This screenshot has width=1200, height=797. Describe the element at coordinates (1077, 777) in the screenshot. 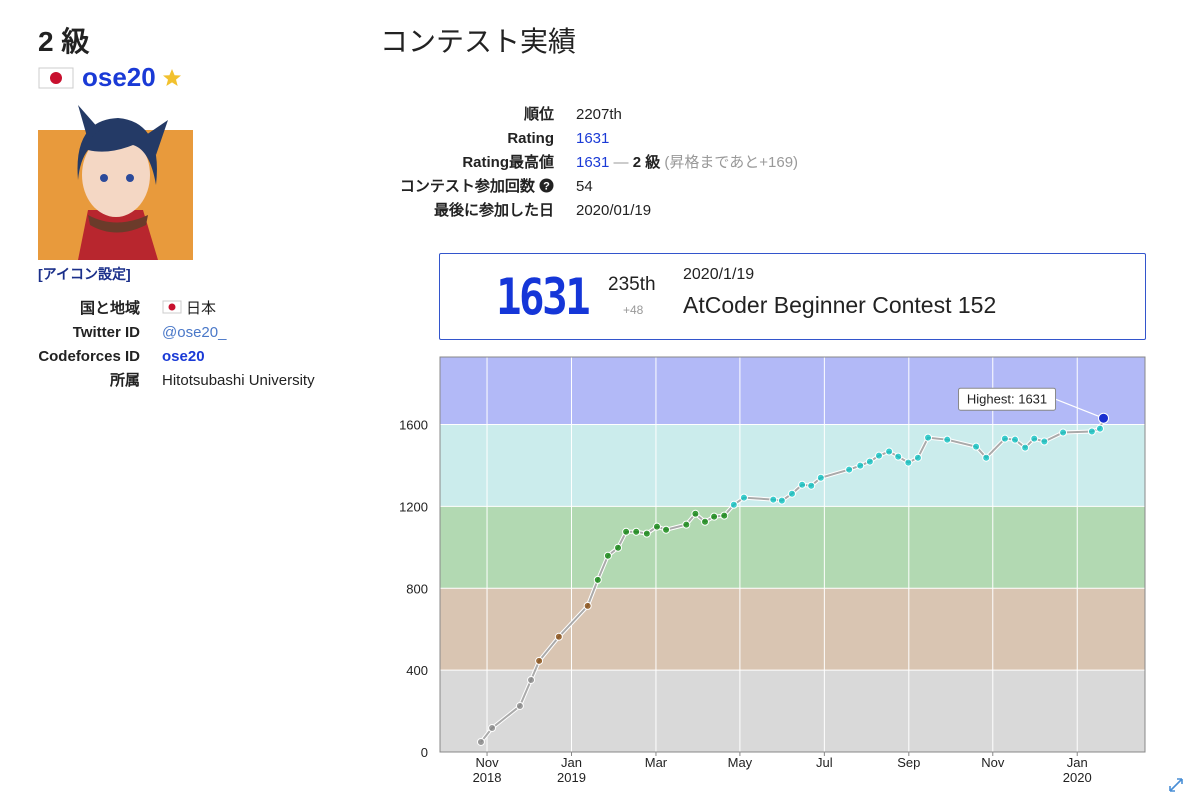

I see `x-tick-year: 2020` at that location.